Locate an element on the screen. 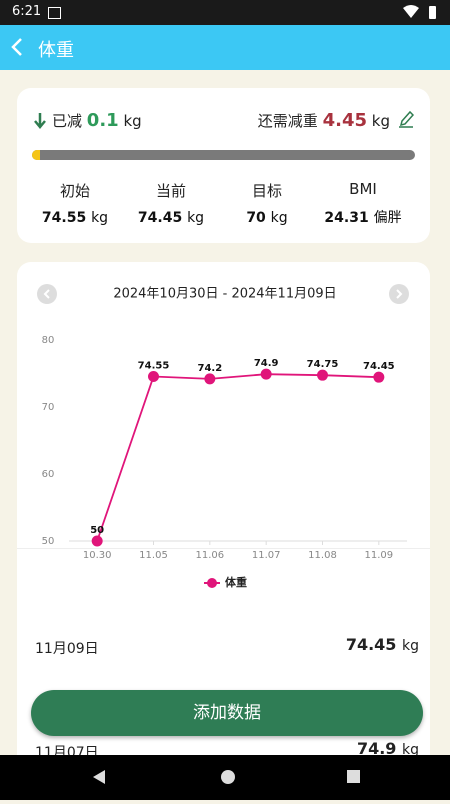 The image size is (450, 804). stat-number: 24.31 is located at coordinates (346, 218).